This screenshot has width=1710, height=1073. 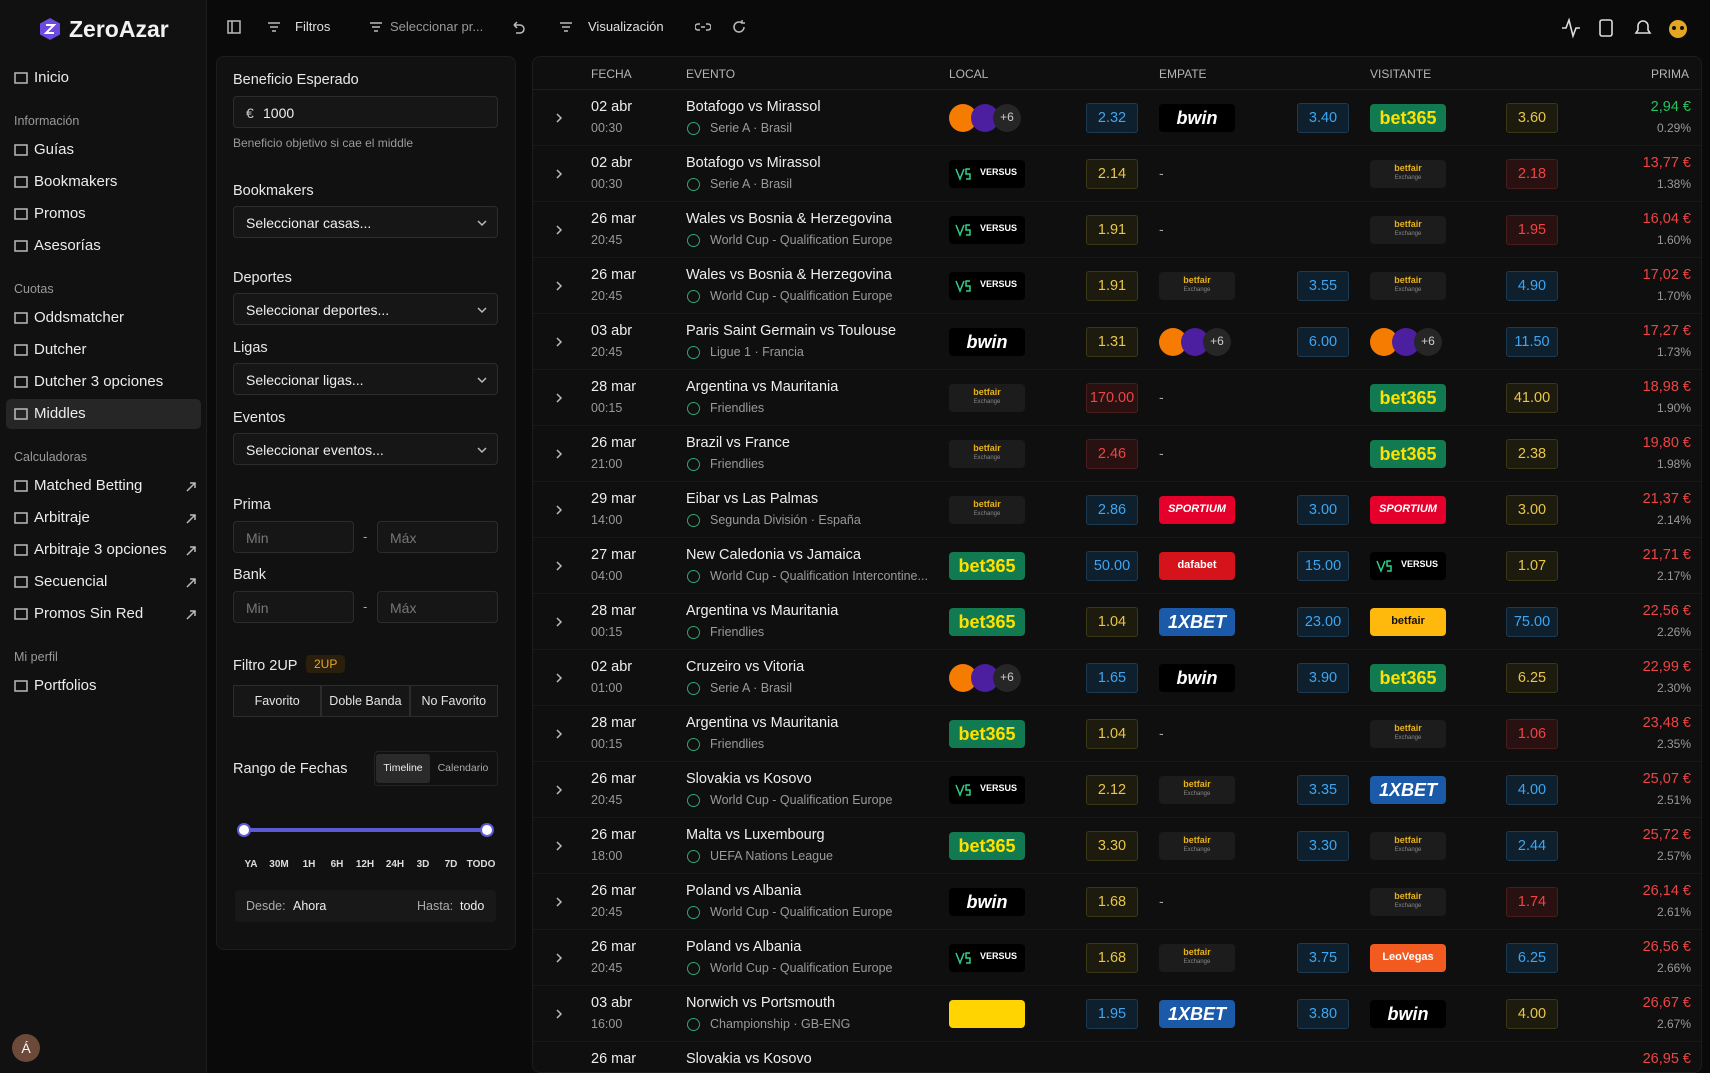 What do you see at coordinates (1630, 28) in the screenshot?
I see `top-icons` at bounding box center [1630, 28].